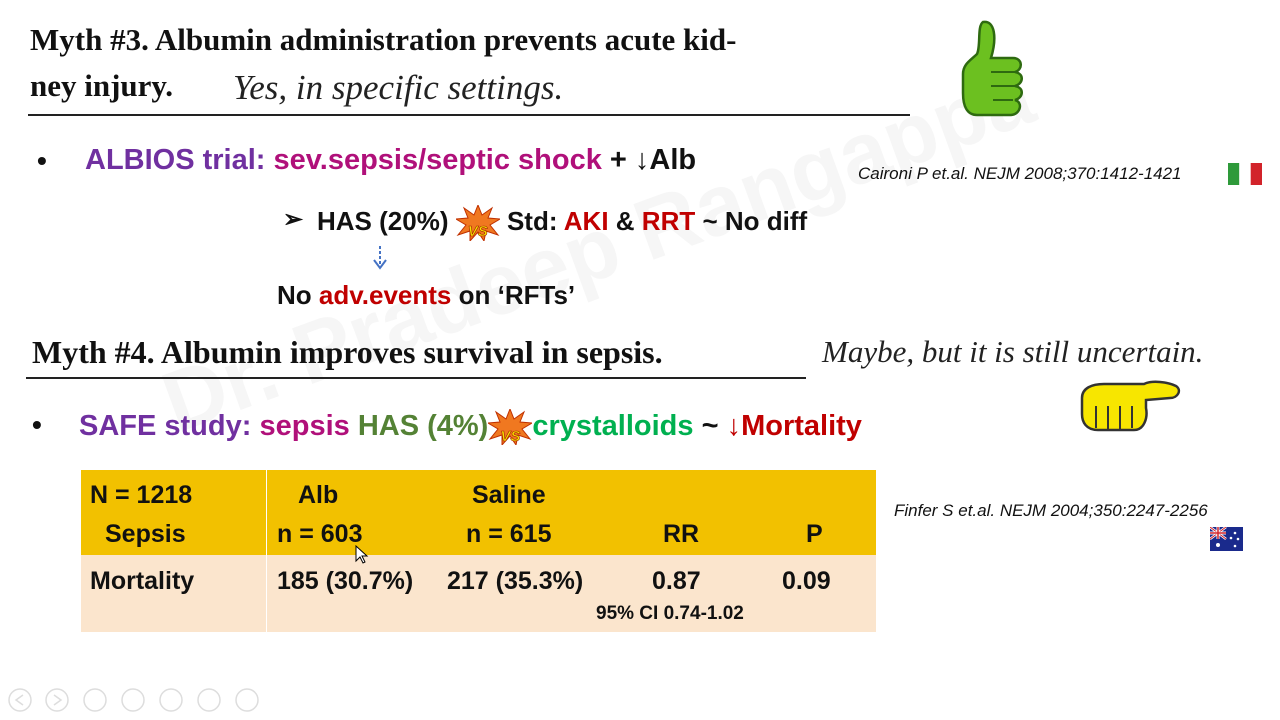 Image resolution: width=1280 pixels, height=720 pixels. I want to click on cell: 0.87, so click(676, 581).